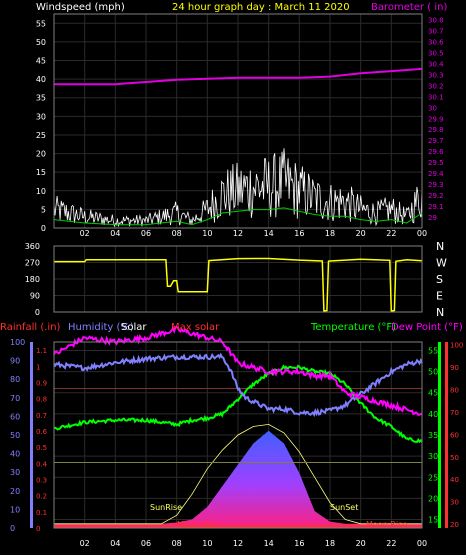 This screenshot has width=466, height=555. I want to click on wind-tick-label: 55, so click(41, 23).